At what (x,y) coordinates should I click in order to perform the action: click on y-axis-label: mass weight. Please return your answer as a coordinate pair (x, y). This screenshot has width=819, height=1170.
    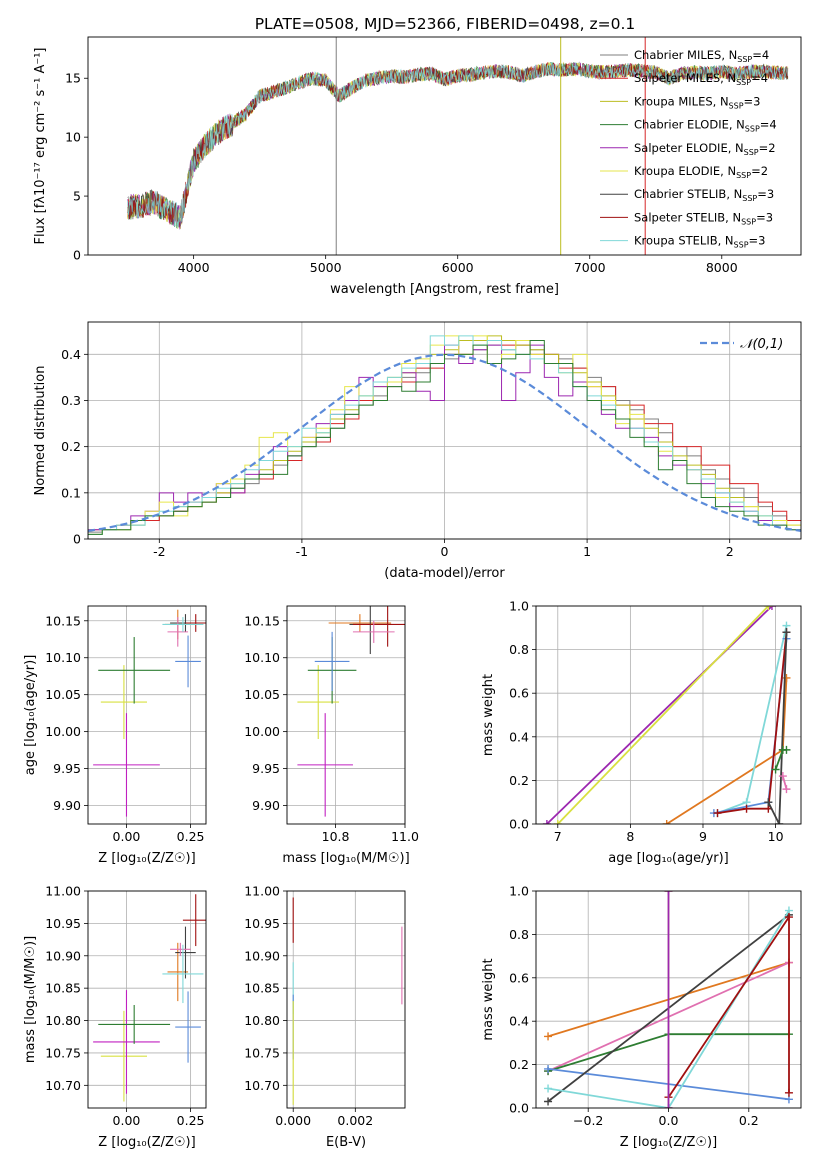
    Looking at the image, I should click on (488, 999).